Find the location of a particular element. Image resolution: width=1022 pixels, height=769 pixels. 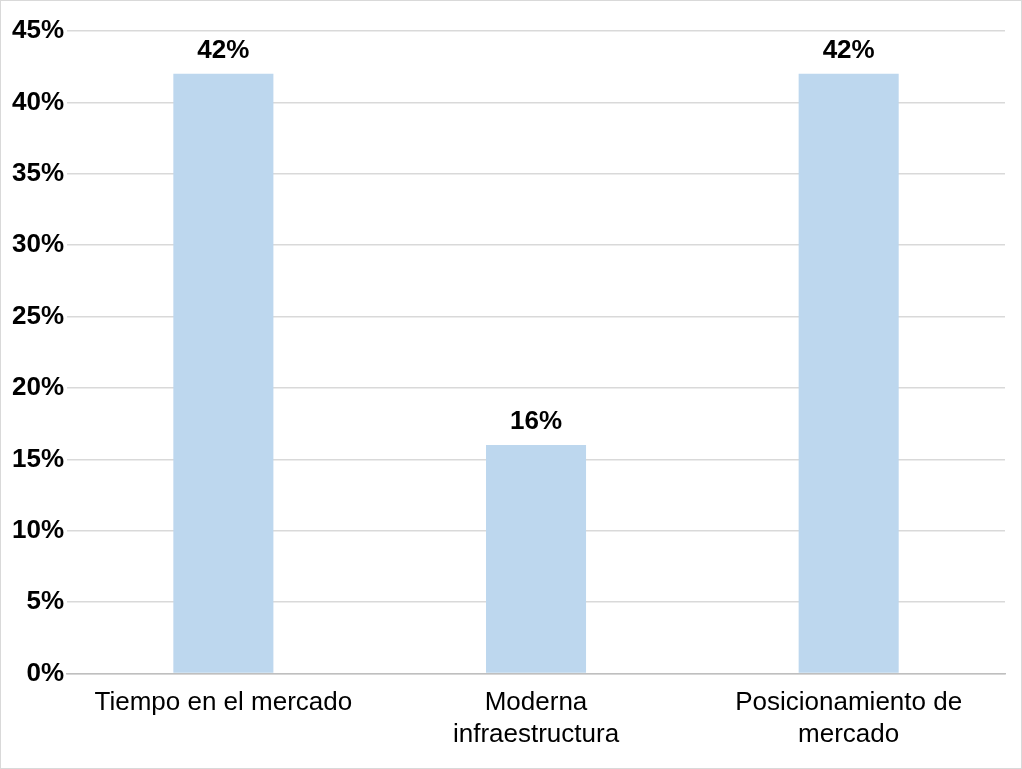

y-tick-label: 30% is located at coordinates (38, 243).